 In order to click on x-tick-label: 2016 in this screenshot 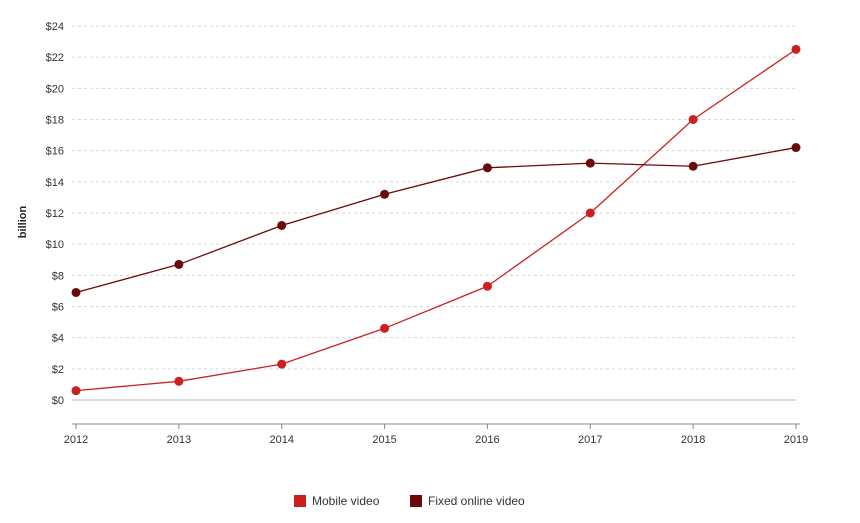, I will do `click(487, 440)`.